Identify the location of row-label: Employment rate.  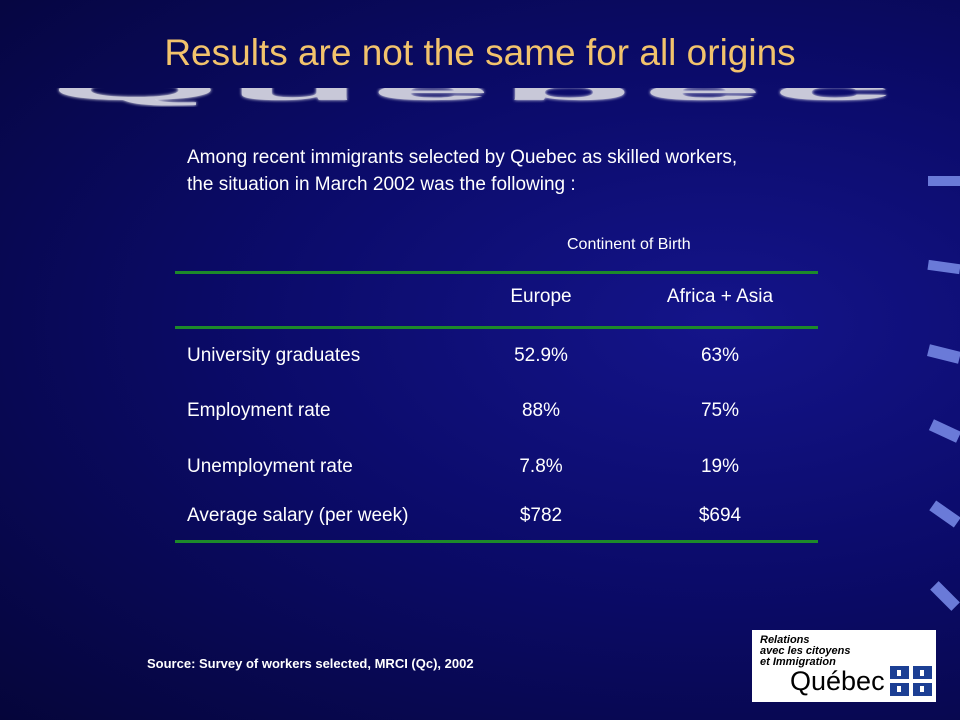
(259, 410).